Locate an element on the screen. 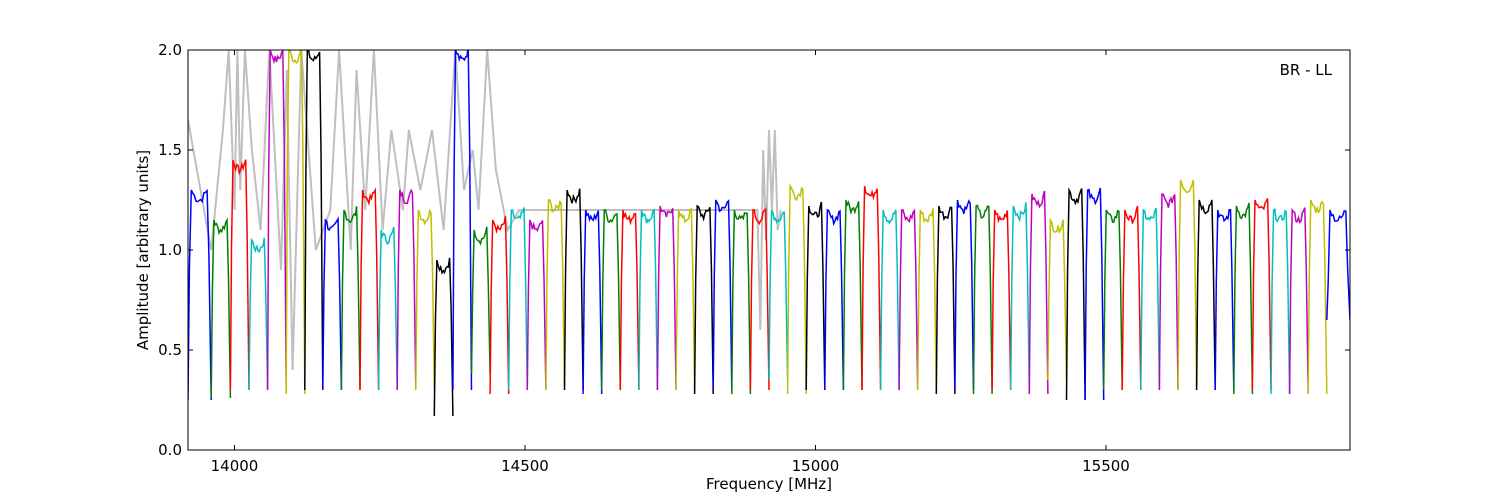 The width and height of the screenshot is (1500, 500). x-tick-label: 15000 is located at coordinates (816, 466).